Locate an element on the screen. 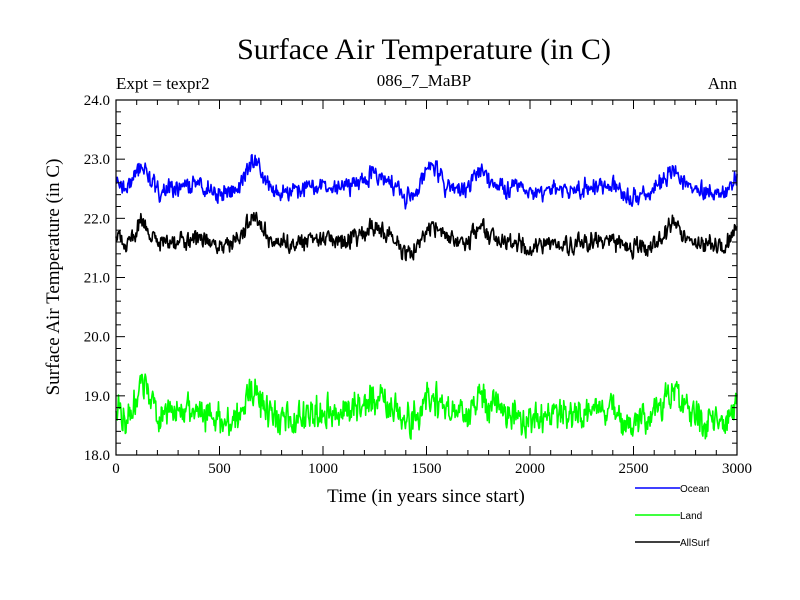 This screenshot has height=600, width=800. legend-label-land: Land is located at coordinates (691, 516).